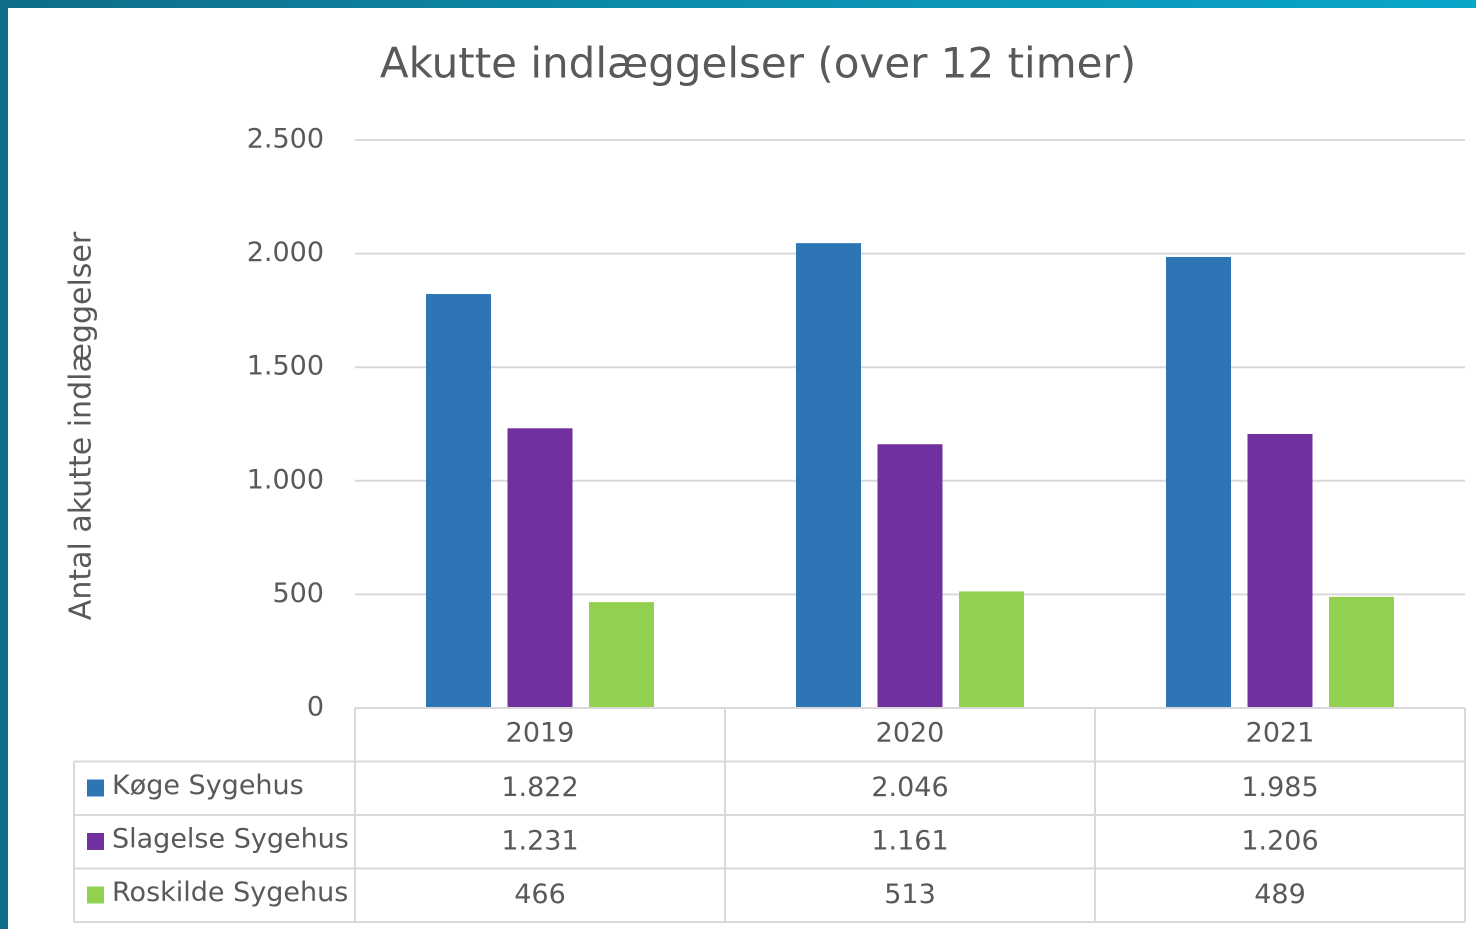  I want to click on legend-label: Slagelse Sygehus, so click(230, 839).